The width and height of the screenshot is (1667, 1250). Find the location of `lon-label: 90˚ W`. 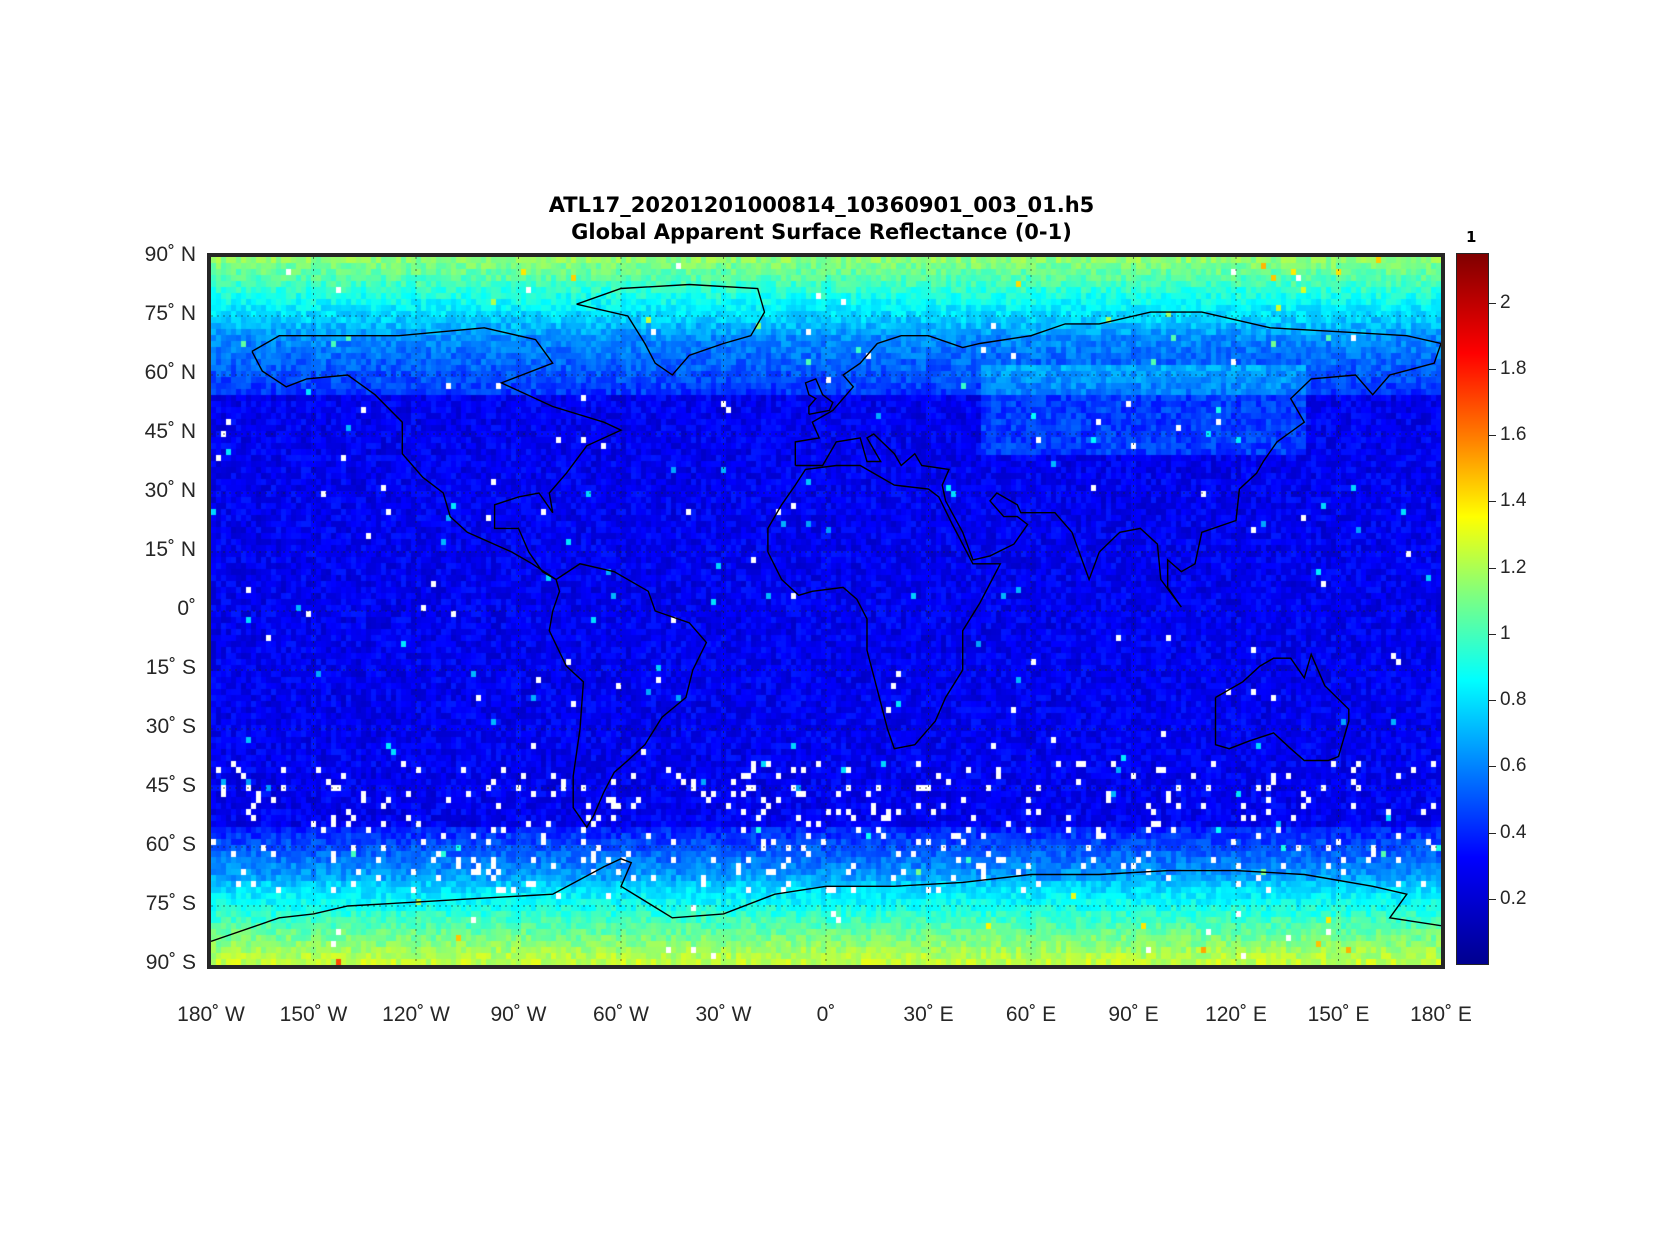

lon-label: 90˚ W is located at coordinates (518, 1014).